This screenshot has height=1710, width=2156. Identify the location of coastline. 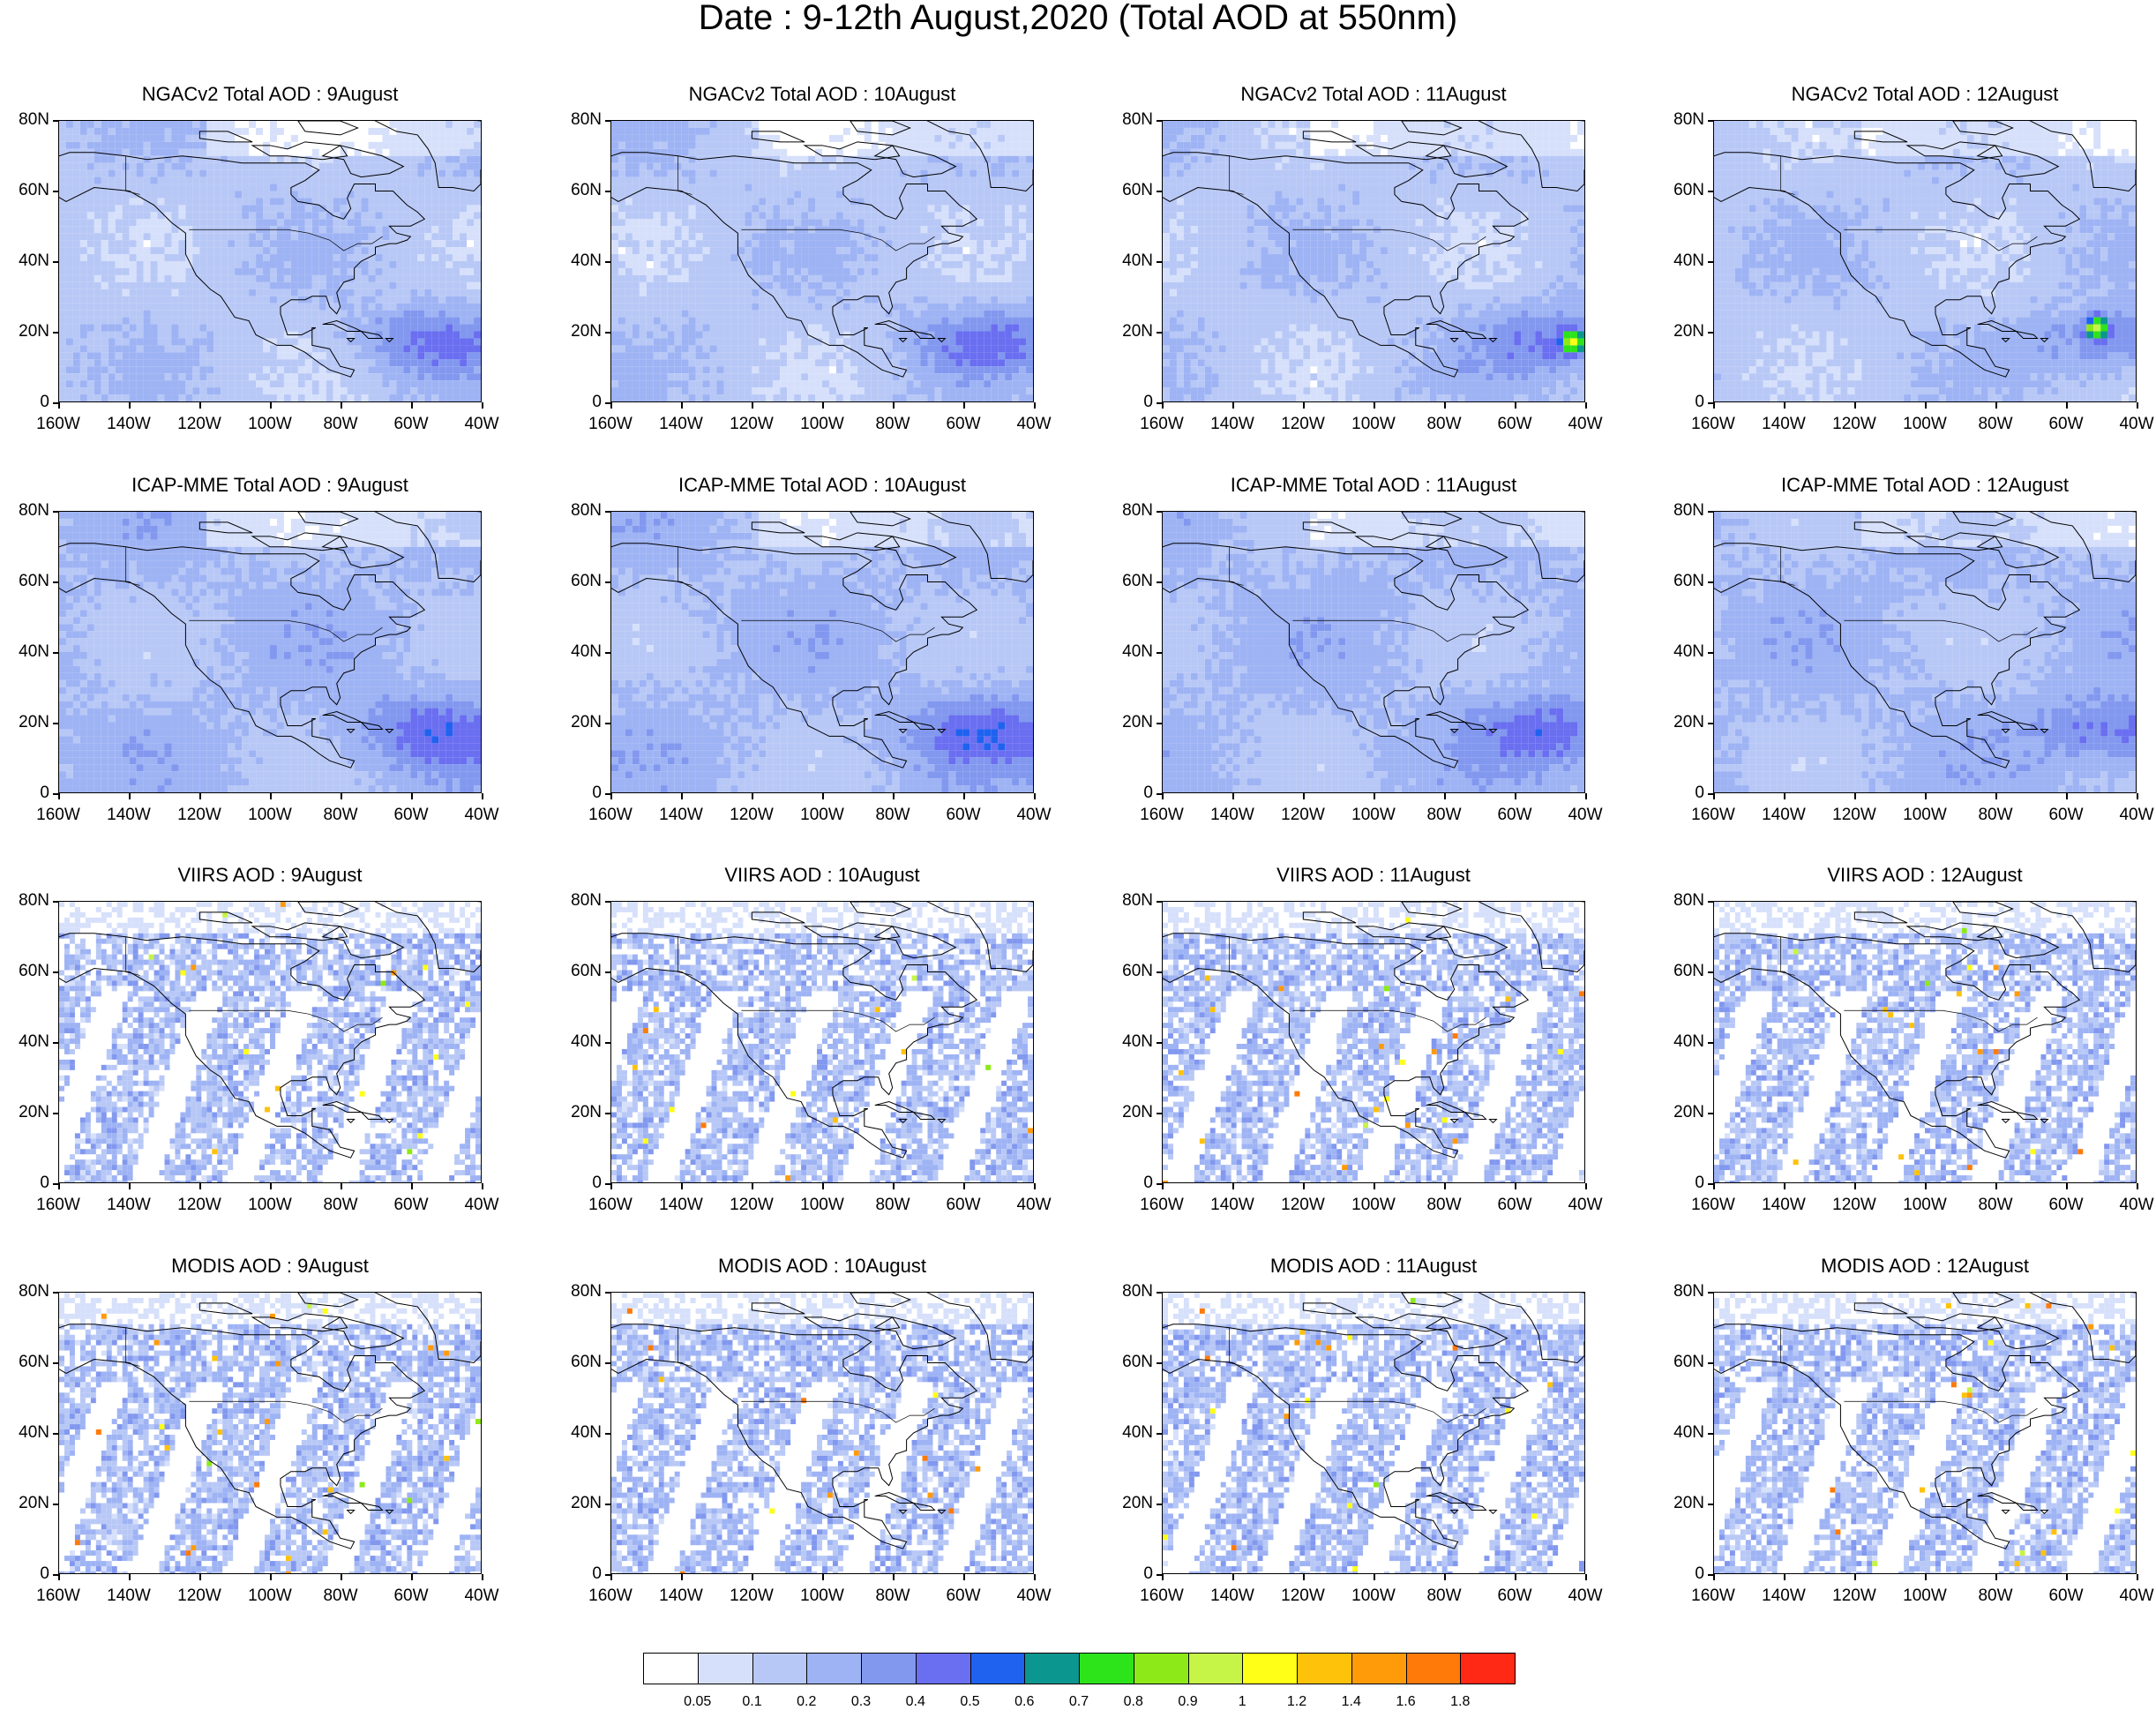
(795, 265).